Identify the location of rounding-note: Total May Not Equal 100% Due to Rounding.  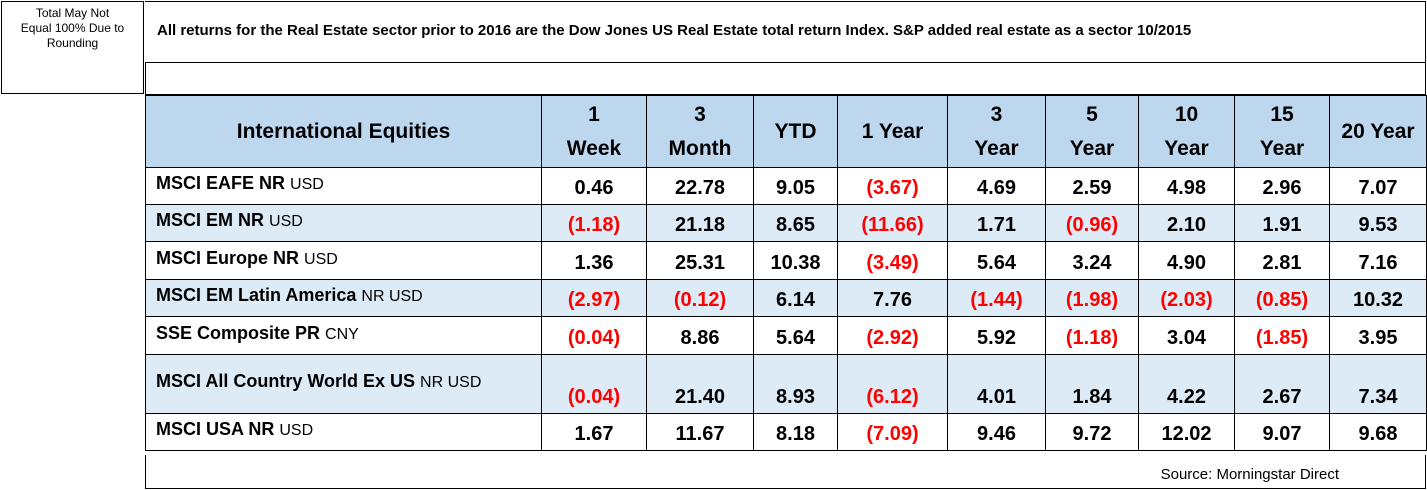
(72, 47).